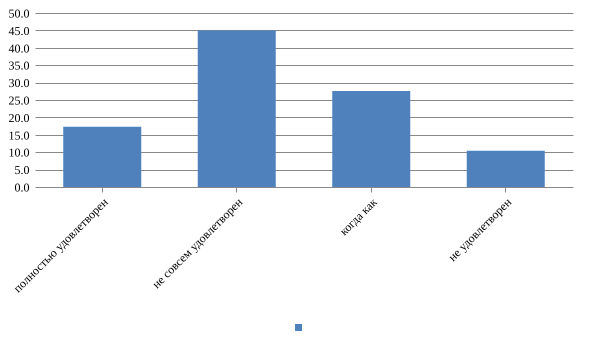  Describe the element at coordinates (19, 153) in the screenshot. I see `y-tick-label: 10.0` at that location.